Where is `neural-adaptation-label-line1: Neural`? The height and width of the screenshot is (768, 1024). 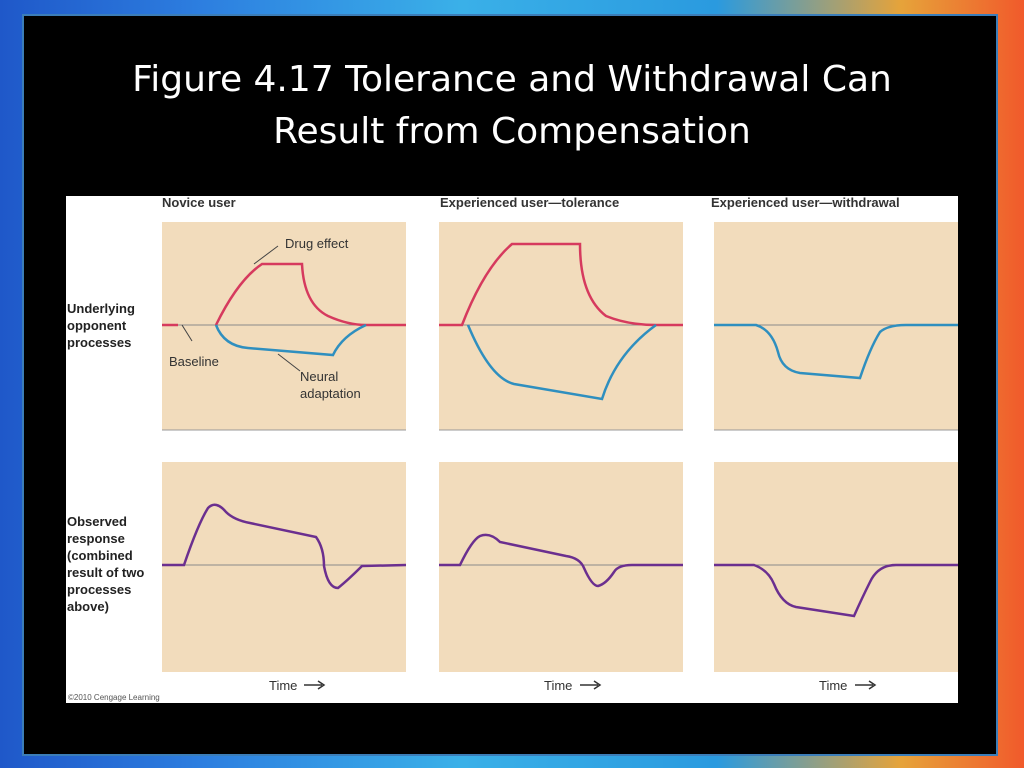
neural-adaptation-label-line1: Neural is located at coordinates (319, 376).